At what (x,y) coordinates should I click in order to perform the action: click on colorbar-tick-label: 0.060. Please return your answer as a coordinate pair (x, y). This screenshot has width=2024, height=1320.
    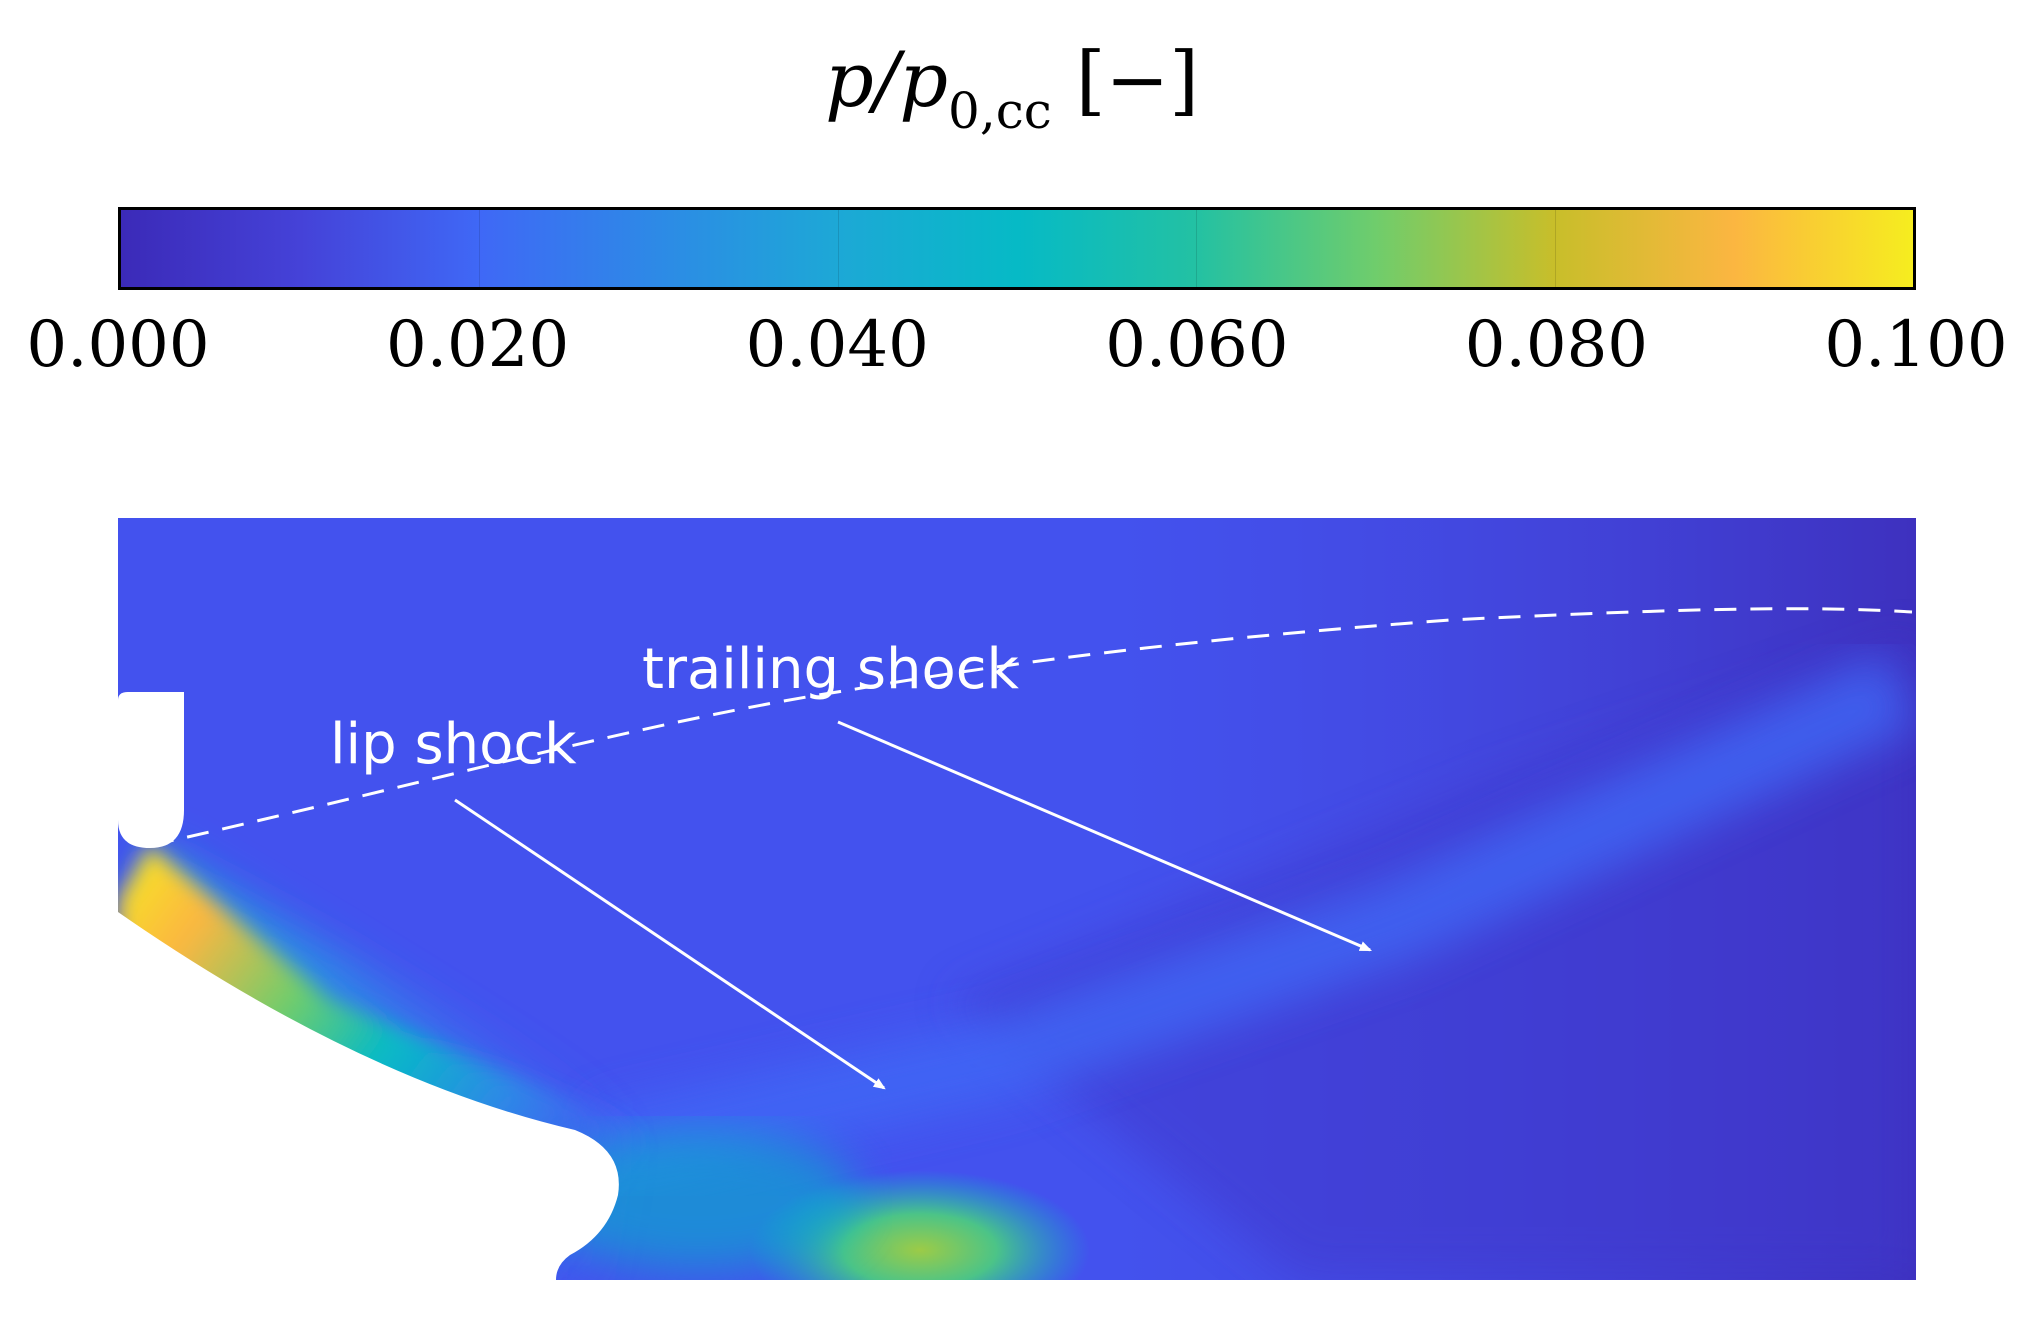
    Looking at the image, I should click on (1197, 345).